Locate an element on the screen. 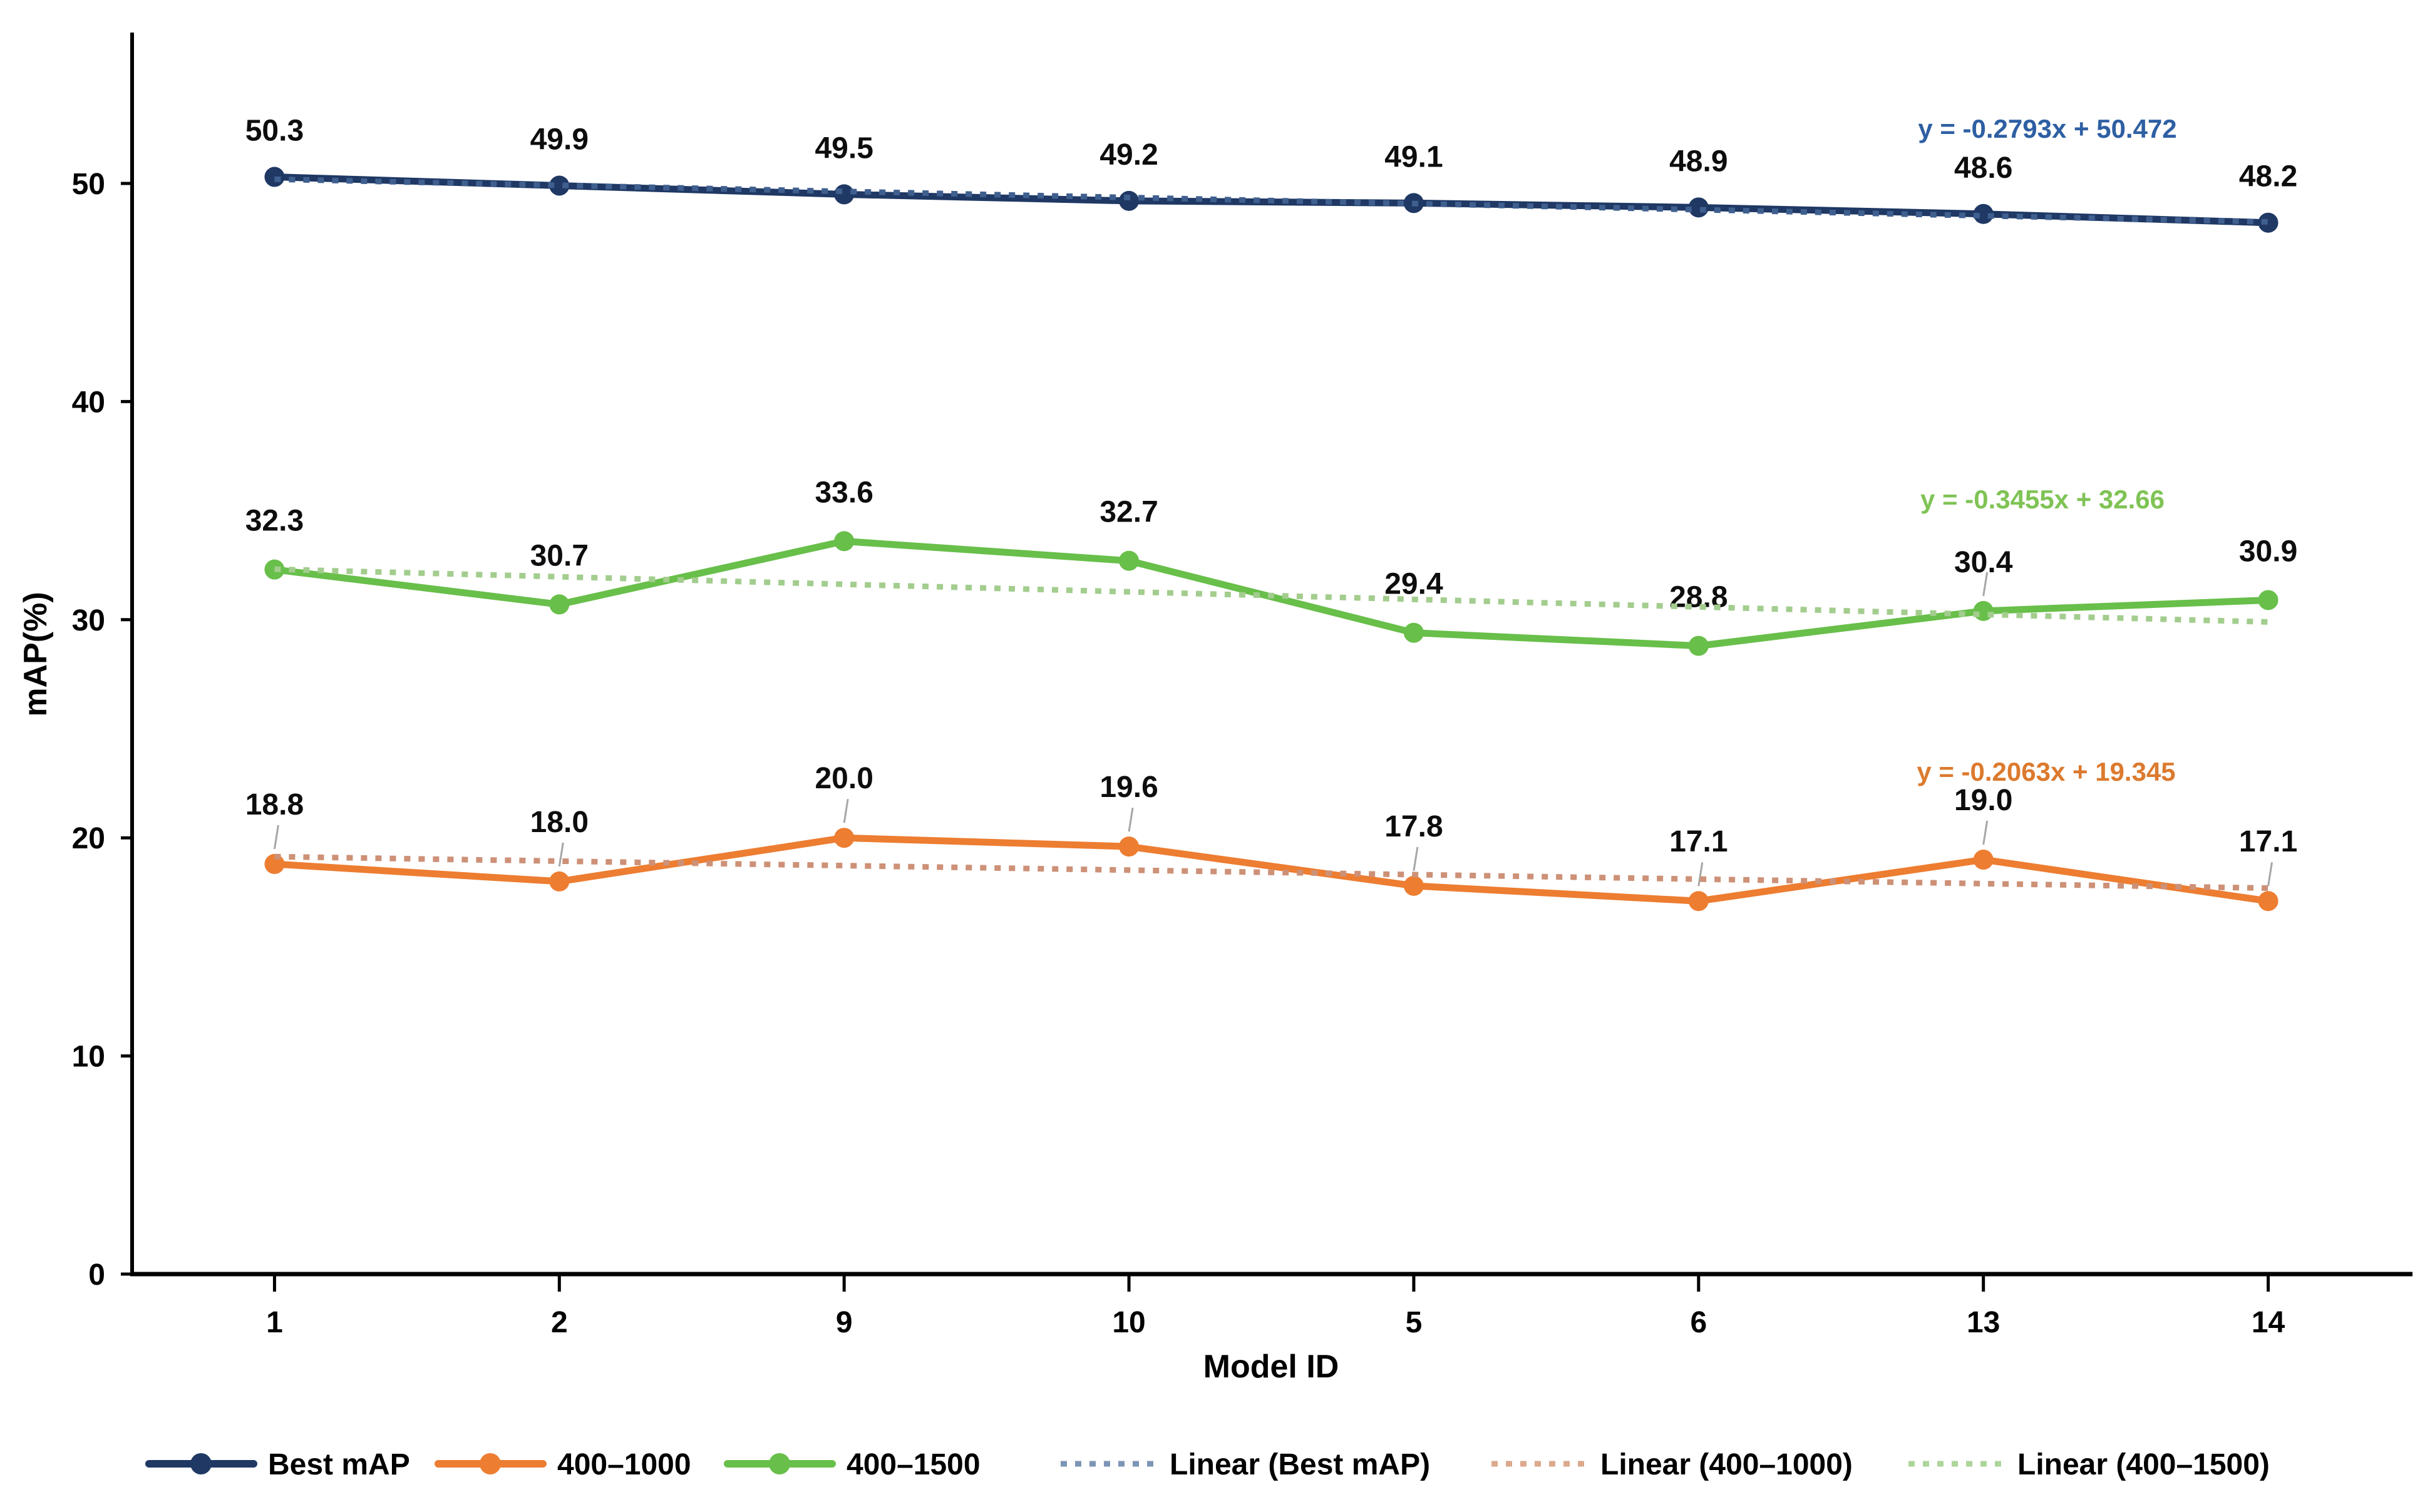  data-point-label: 18.8 is located at coordinates (274, 805).